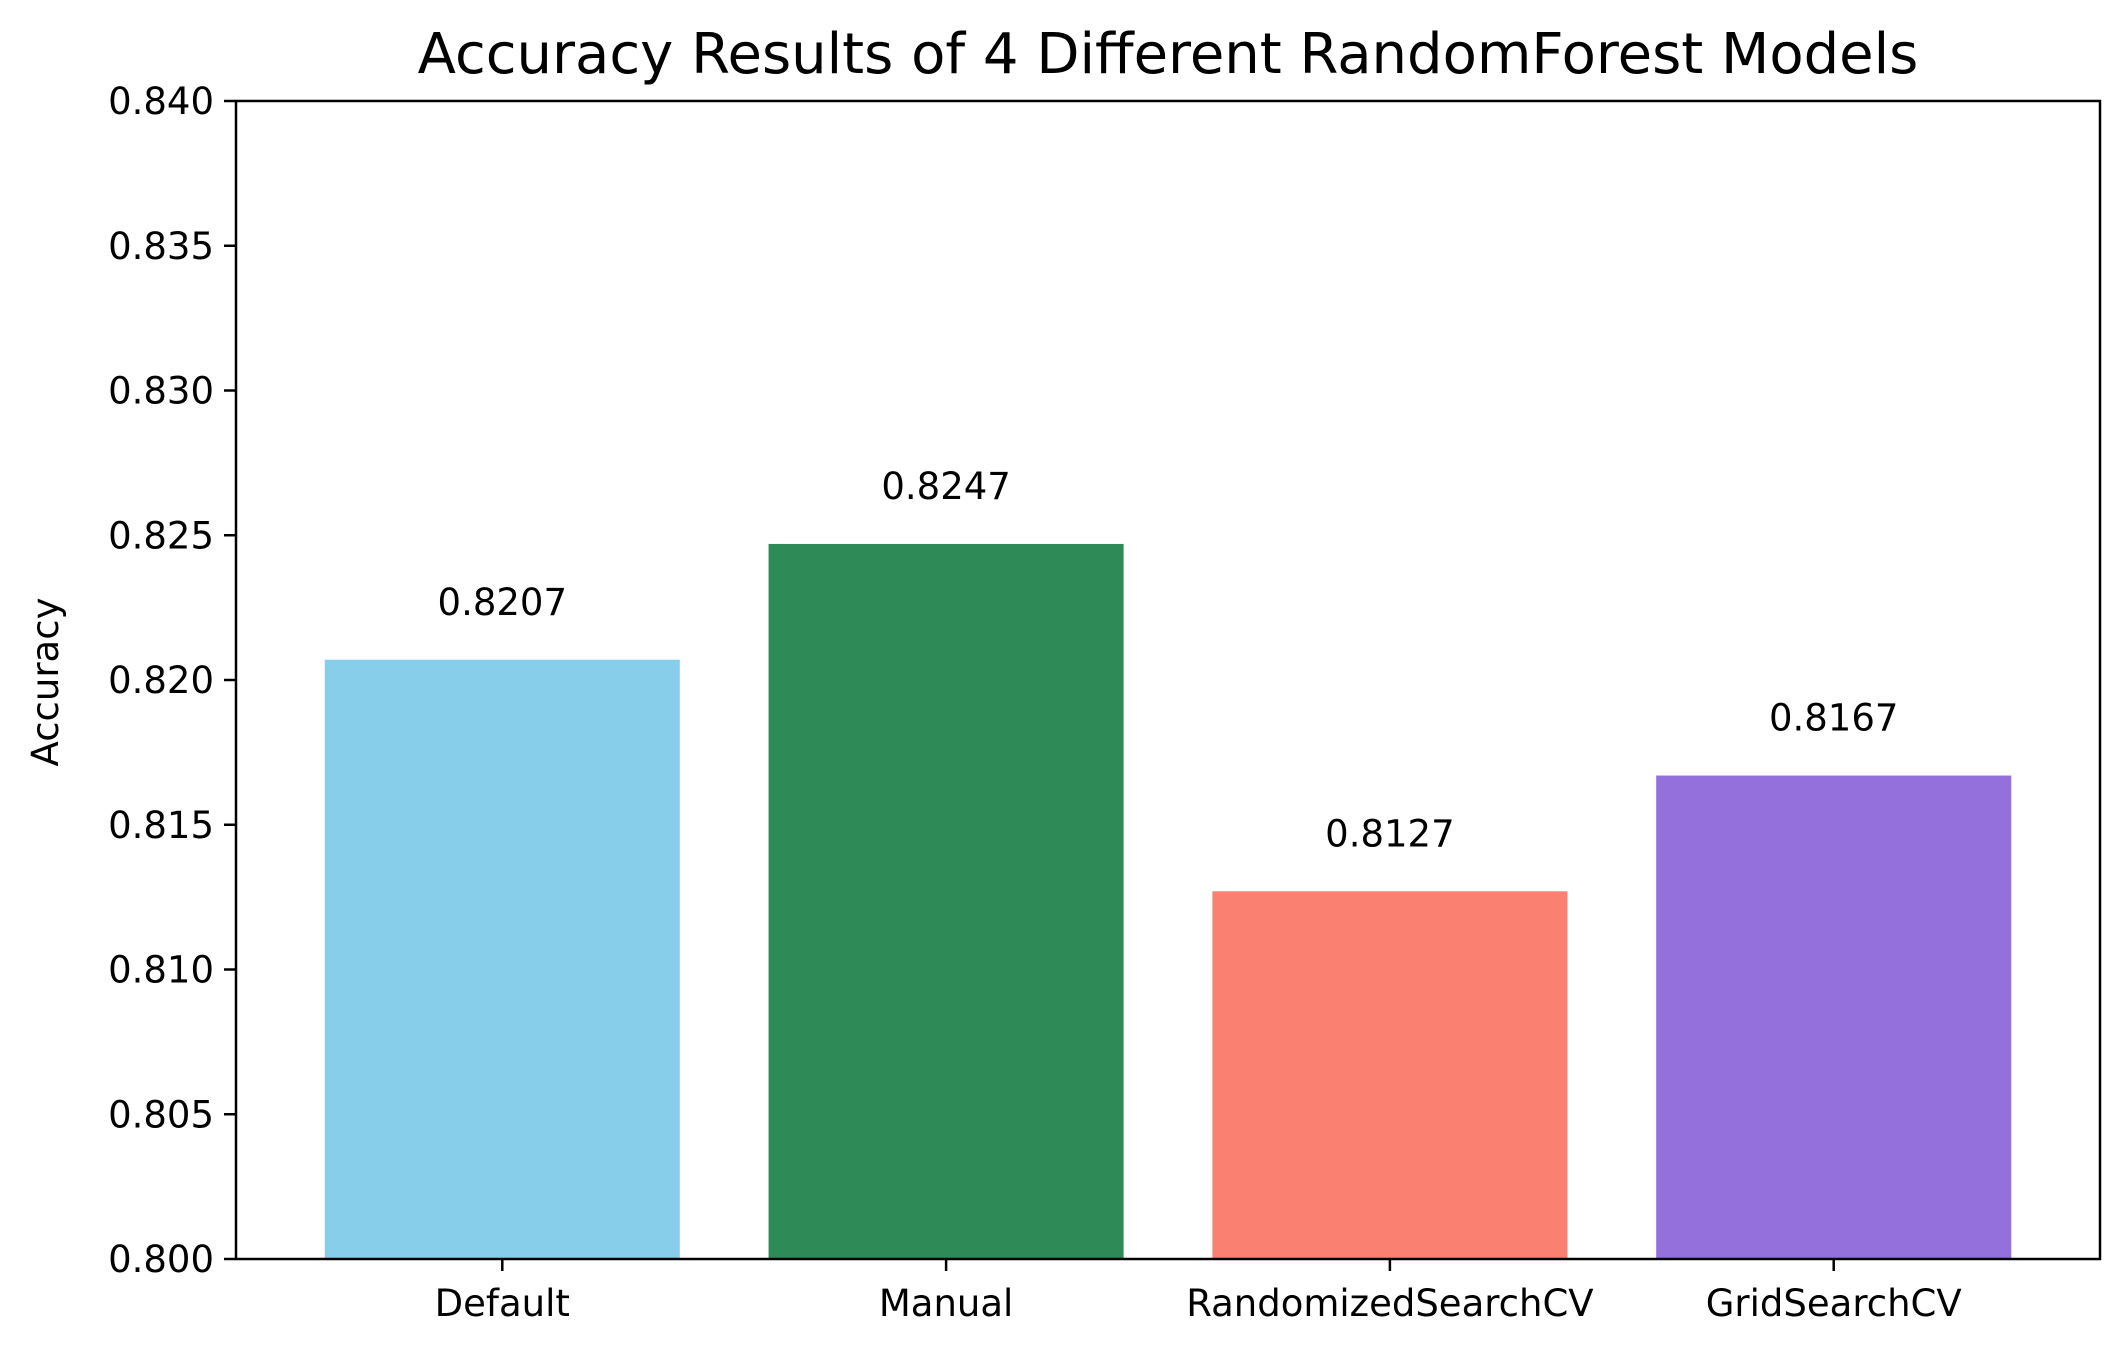  Describe the element at coordinates (161, 970) in the screenshot. I see `y-tick-label: 0.810` at that location.